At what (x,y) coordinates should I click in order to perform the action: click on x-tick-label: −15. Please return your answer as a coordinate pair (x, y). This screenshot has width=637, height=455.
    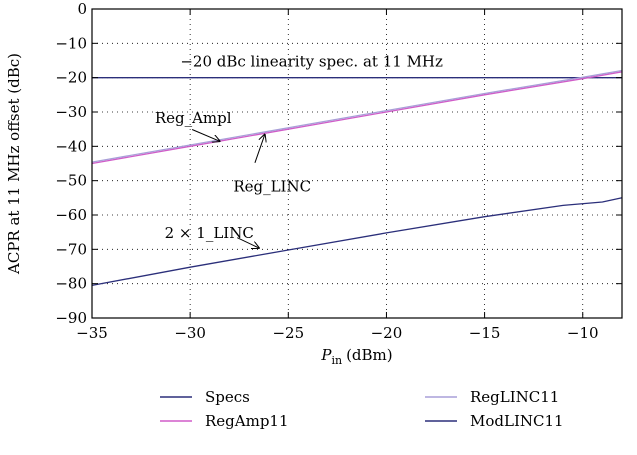
    Looking at the image, I should click on (485, 333).